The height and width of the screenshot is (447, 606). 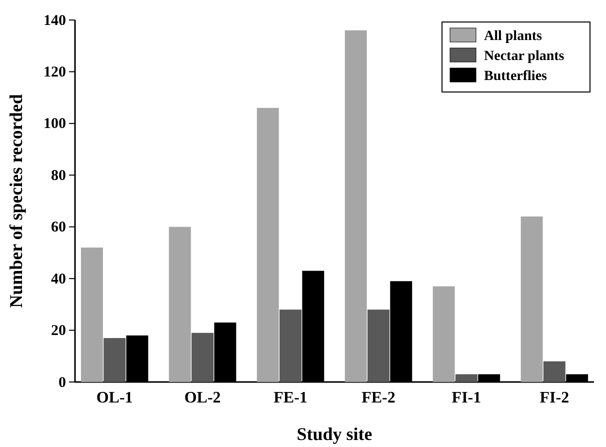 I want to click on y-tick-label: 80, so click(x=58, y=176).